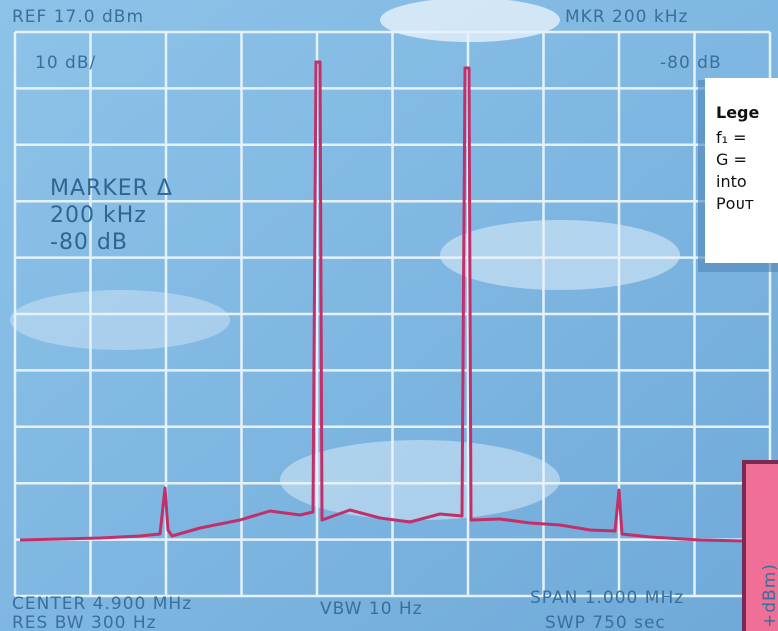  Describe the element at coordinates (84, 622) in the screenshot. I see `res-bw: RES BW 300 Hz` at that location.